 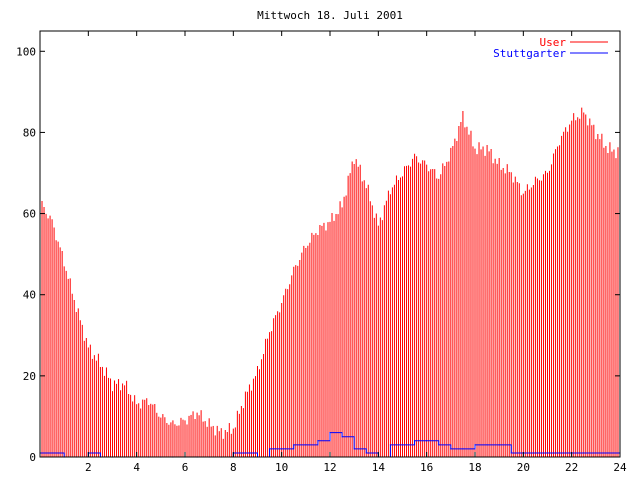 I want to click on y-tick-label-20: 20, so click(x=29, y=376).